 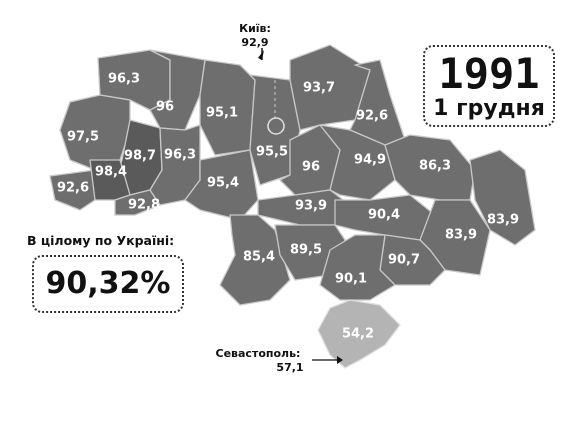 I want to click on region-odesa, so click(x=255, y=260).